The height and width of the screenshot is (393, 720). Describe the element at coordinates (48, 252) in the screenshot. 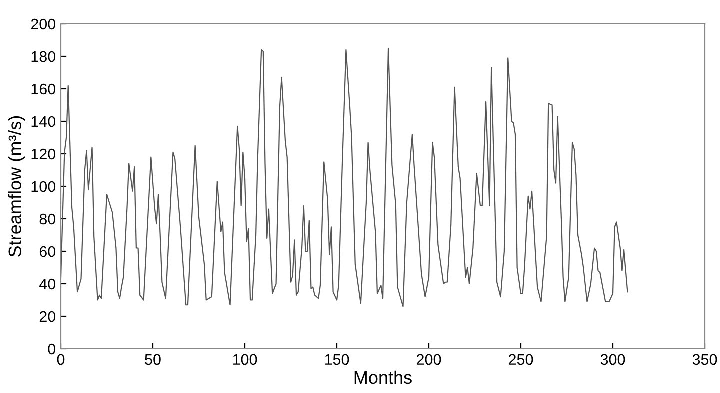

I see `y-tick-label: 60` at that location.